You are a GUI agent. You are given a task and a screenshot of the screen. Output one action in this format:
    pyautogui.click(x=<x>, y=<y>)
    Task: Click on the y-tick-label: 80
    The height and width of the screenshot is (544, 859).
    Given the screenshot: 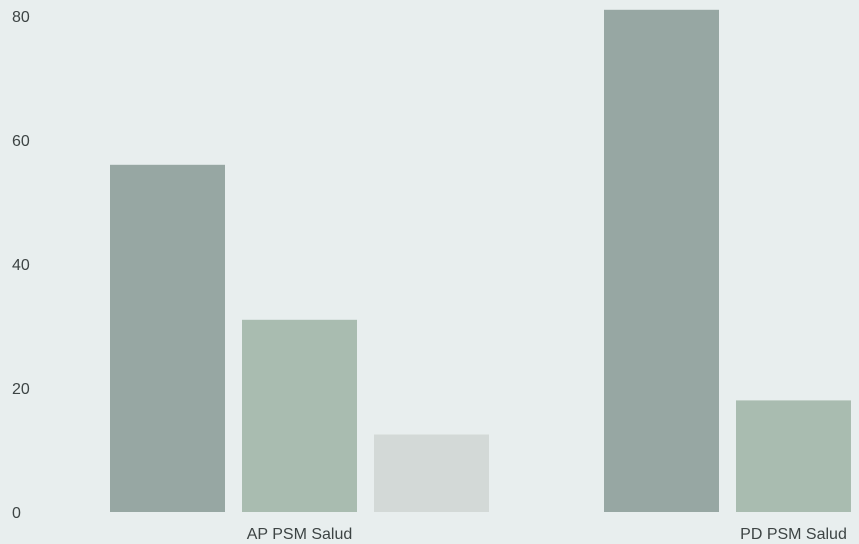 What is the action you would take?
    pyautogui.click(x=21, y=17)
    